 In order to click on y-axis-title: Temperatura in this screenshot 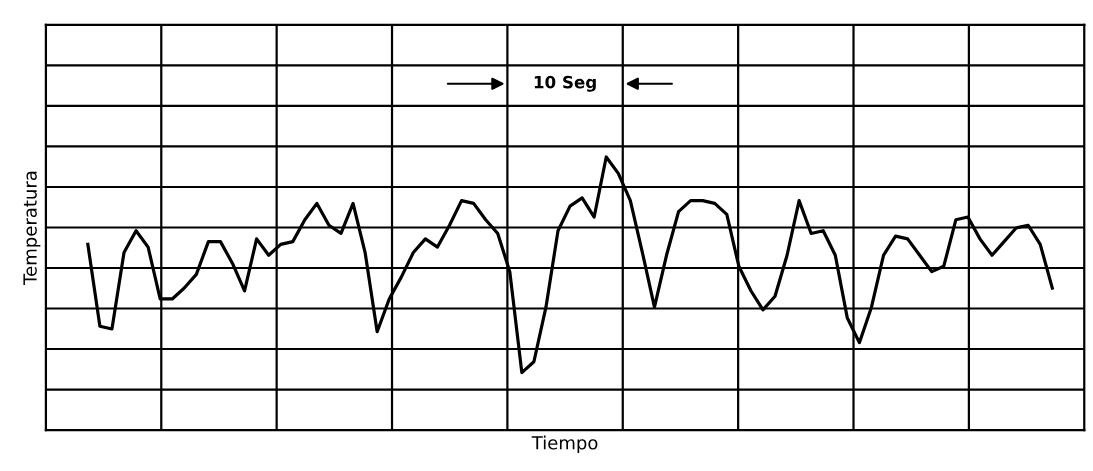, I will do `click(32, 228)`.